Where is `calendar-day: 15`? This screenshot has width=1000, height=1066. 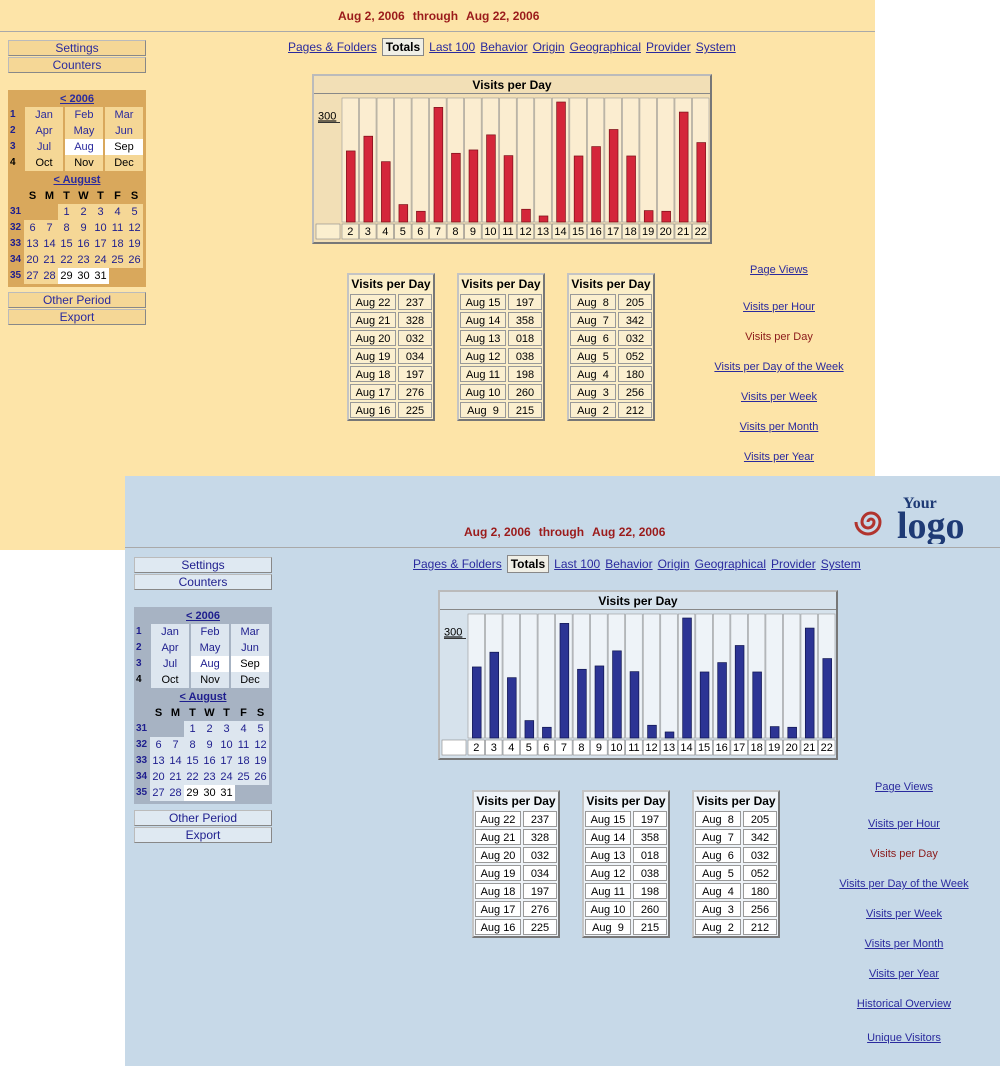 calendar-day: 15 is located at coordinates (192, 761).